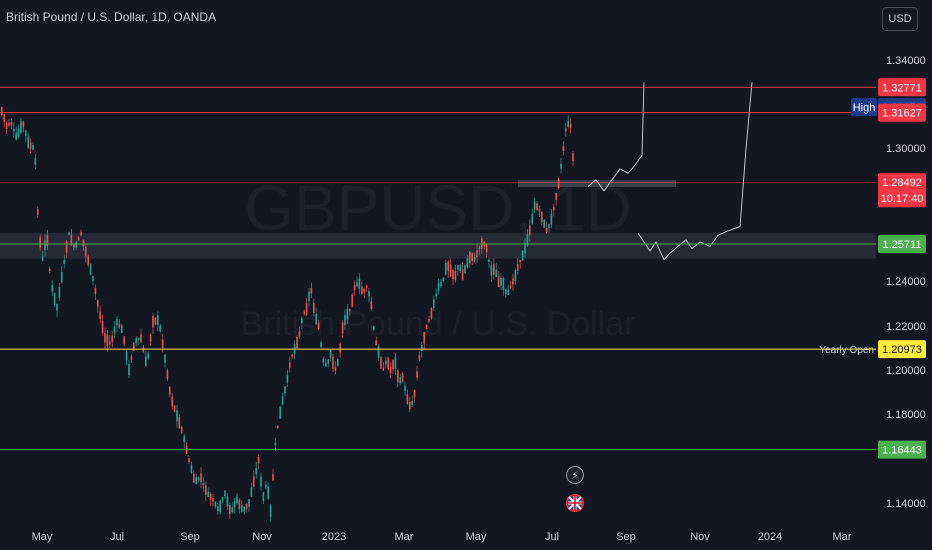 This screenshot has width=932, height=550. What do you see at coordinates (575, 475) in the screenshot?
I see `lightning-icon: ⚡` at bounding box center [575, 475].